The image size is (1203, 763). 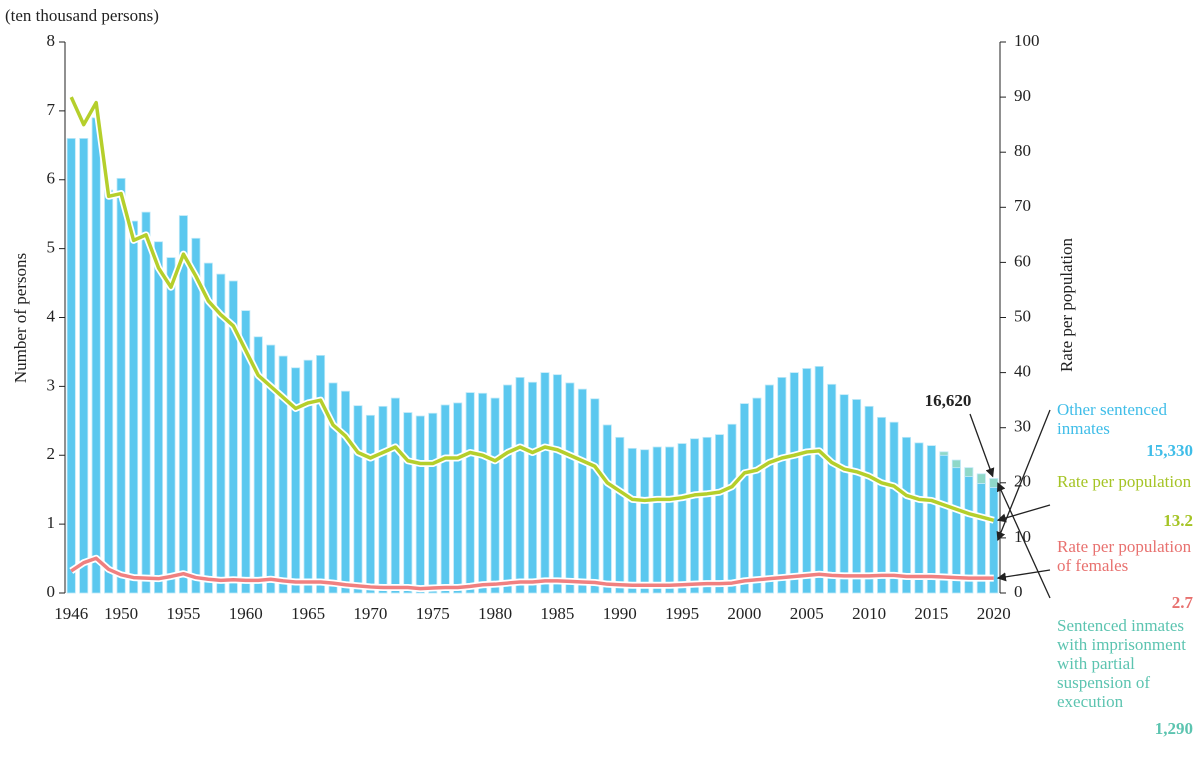 What do you see at coordinates (20, 318) in the screenshot?
I see `y-axis-label: Number of persons` at bounding box center [20, 318].